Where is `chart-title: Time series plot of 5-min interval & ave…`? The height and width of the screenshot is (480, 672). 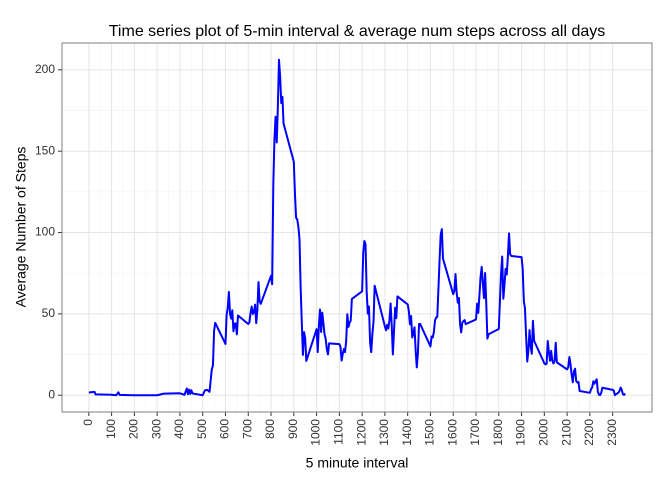 chart-title: Time series plot of 5-min interval & ave… is located at coordinates (357, 31).